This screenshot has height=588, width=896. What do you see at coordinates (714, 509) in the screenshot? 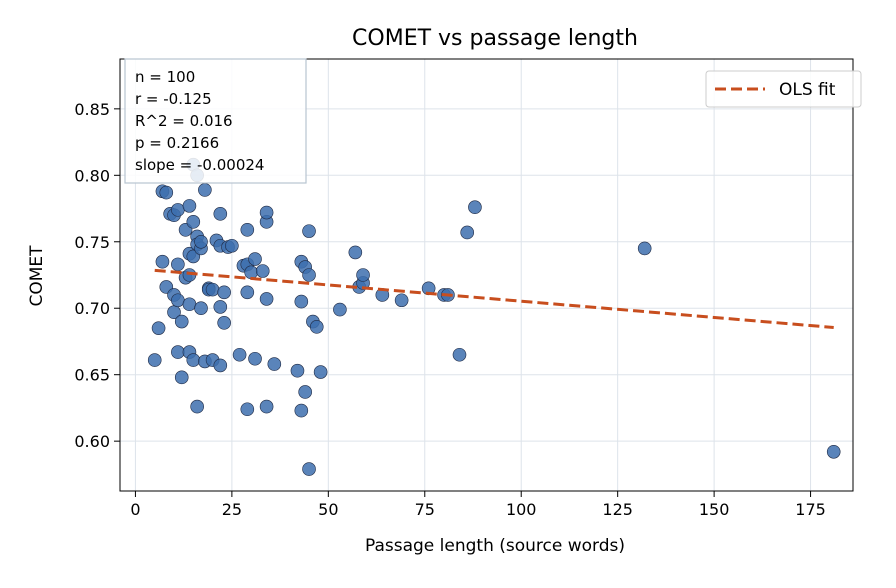
I see `x-tick-label: 150` at bounding box center [714, 509].